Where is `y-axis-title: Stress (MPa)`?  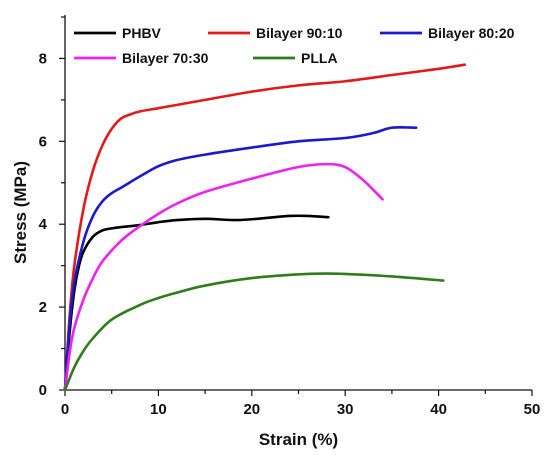 y-axis-title: Stress (MPa) is located at coordinates (20, 212).